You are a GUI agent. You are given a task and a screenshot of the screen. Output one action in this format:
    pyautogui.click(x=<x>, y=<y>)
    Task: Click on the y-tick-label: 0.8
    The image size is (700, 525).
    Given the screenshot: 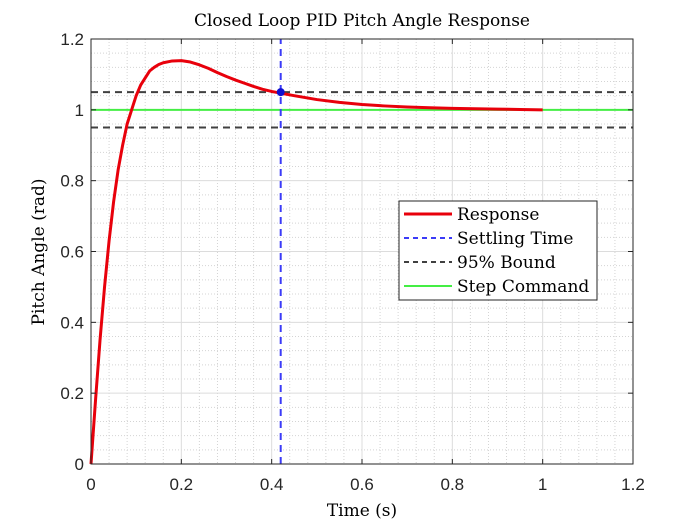 What is the action you would take?
    pyautogui.click(x=72, y=181)
    